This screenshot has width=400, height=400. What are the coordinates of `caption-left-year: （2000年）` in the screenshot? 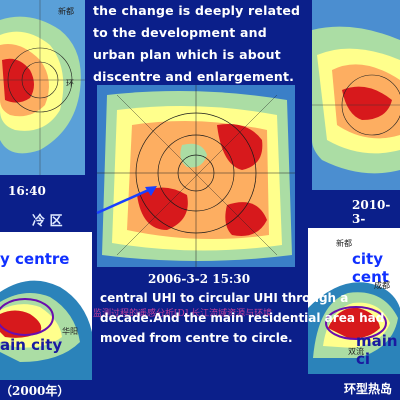 It's located at (35, 391).